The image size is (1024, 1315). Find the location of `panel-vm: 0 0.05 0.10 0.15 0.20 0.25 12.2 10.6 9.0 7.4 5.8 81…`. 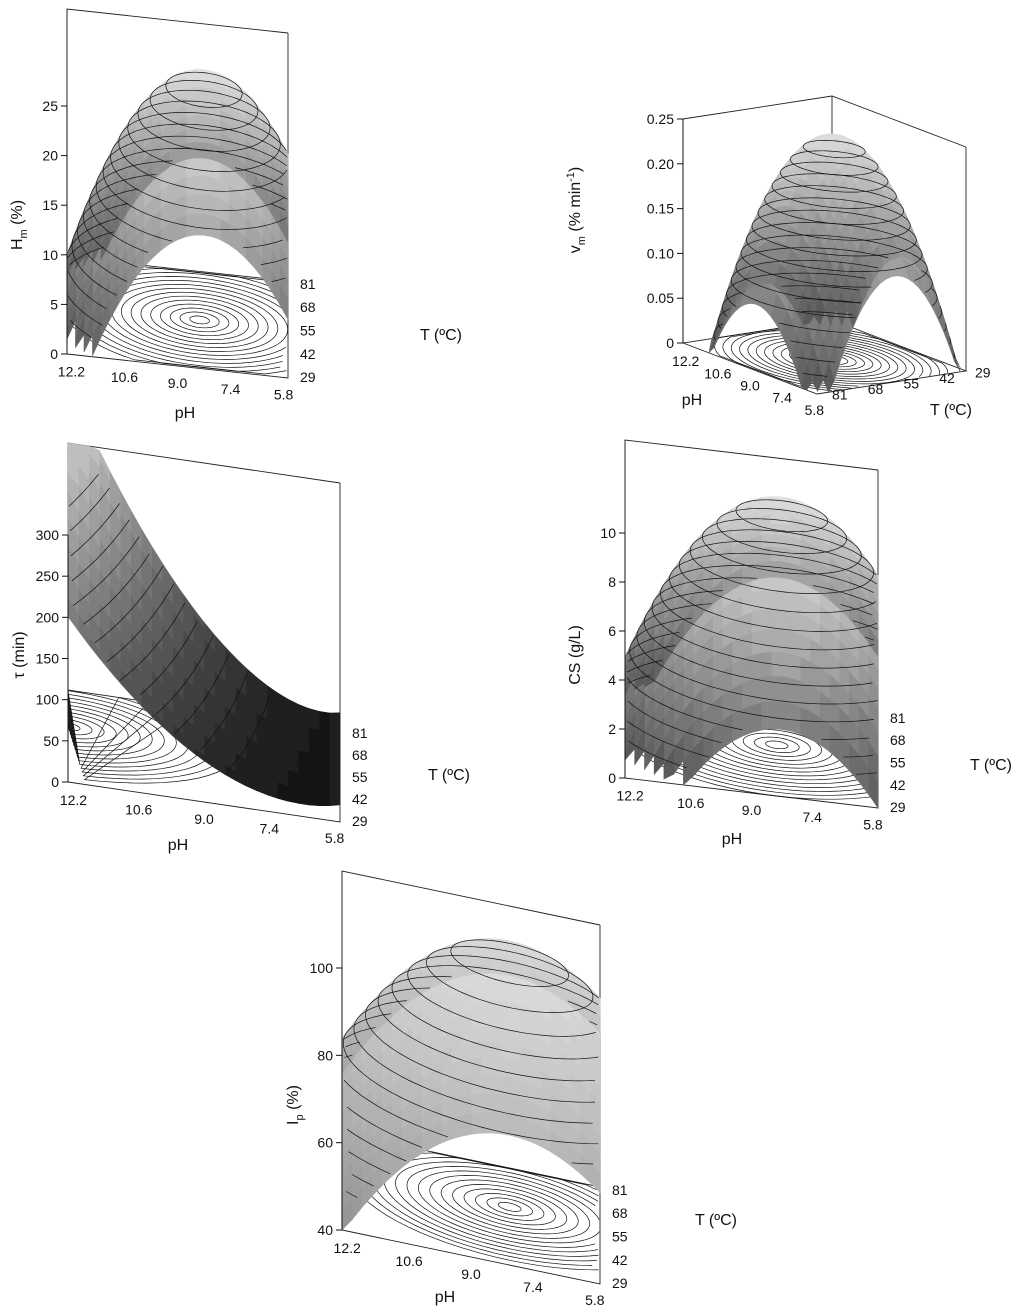

panel-vm: 0 0.05 0.10 0.15 0.20 0.25 12.2 10.6 9.0 7.4 5.8 81… is located at coordinates (778, 257).